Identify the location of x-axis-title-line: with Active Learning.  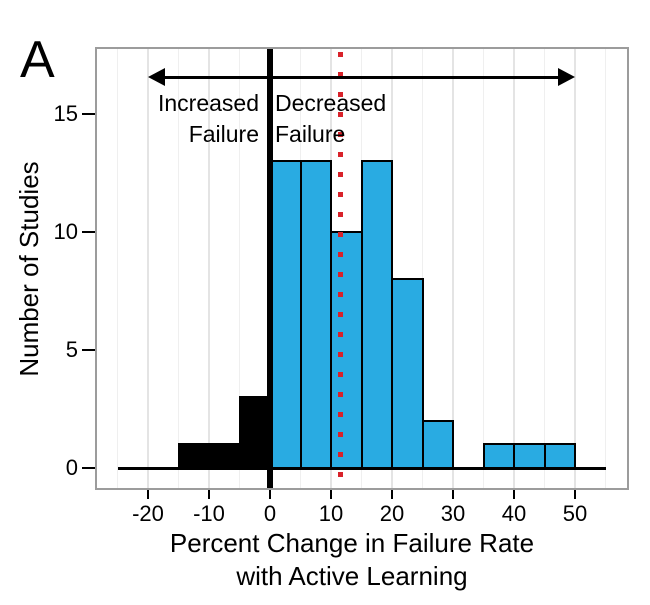
(352, 576).